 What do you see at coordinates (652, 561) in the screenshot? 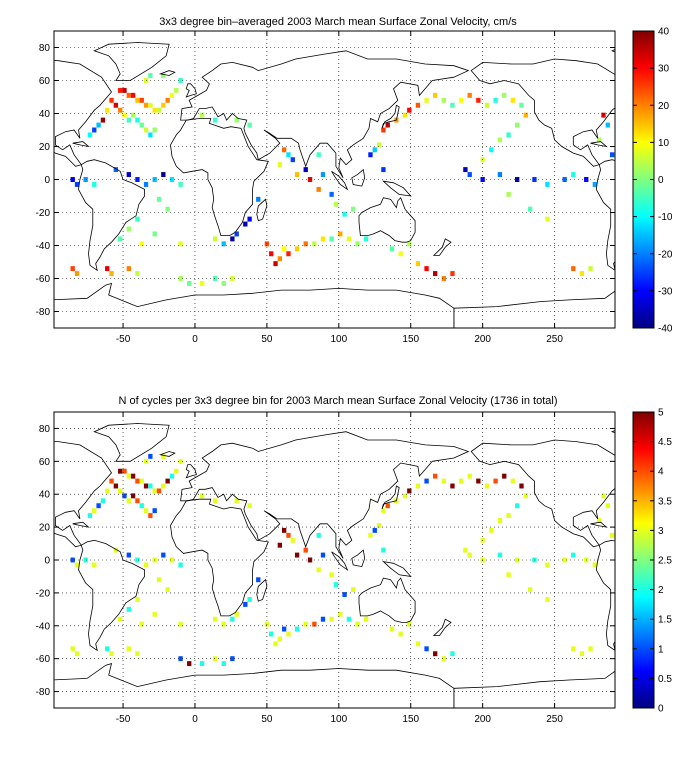
I see `colorbar: 5 4.5 4 3.5 3 2.5 2 1.5 1 0.5 0` at bounding box center [652, 561].